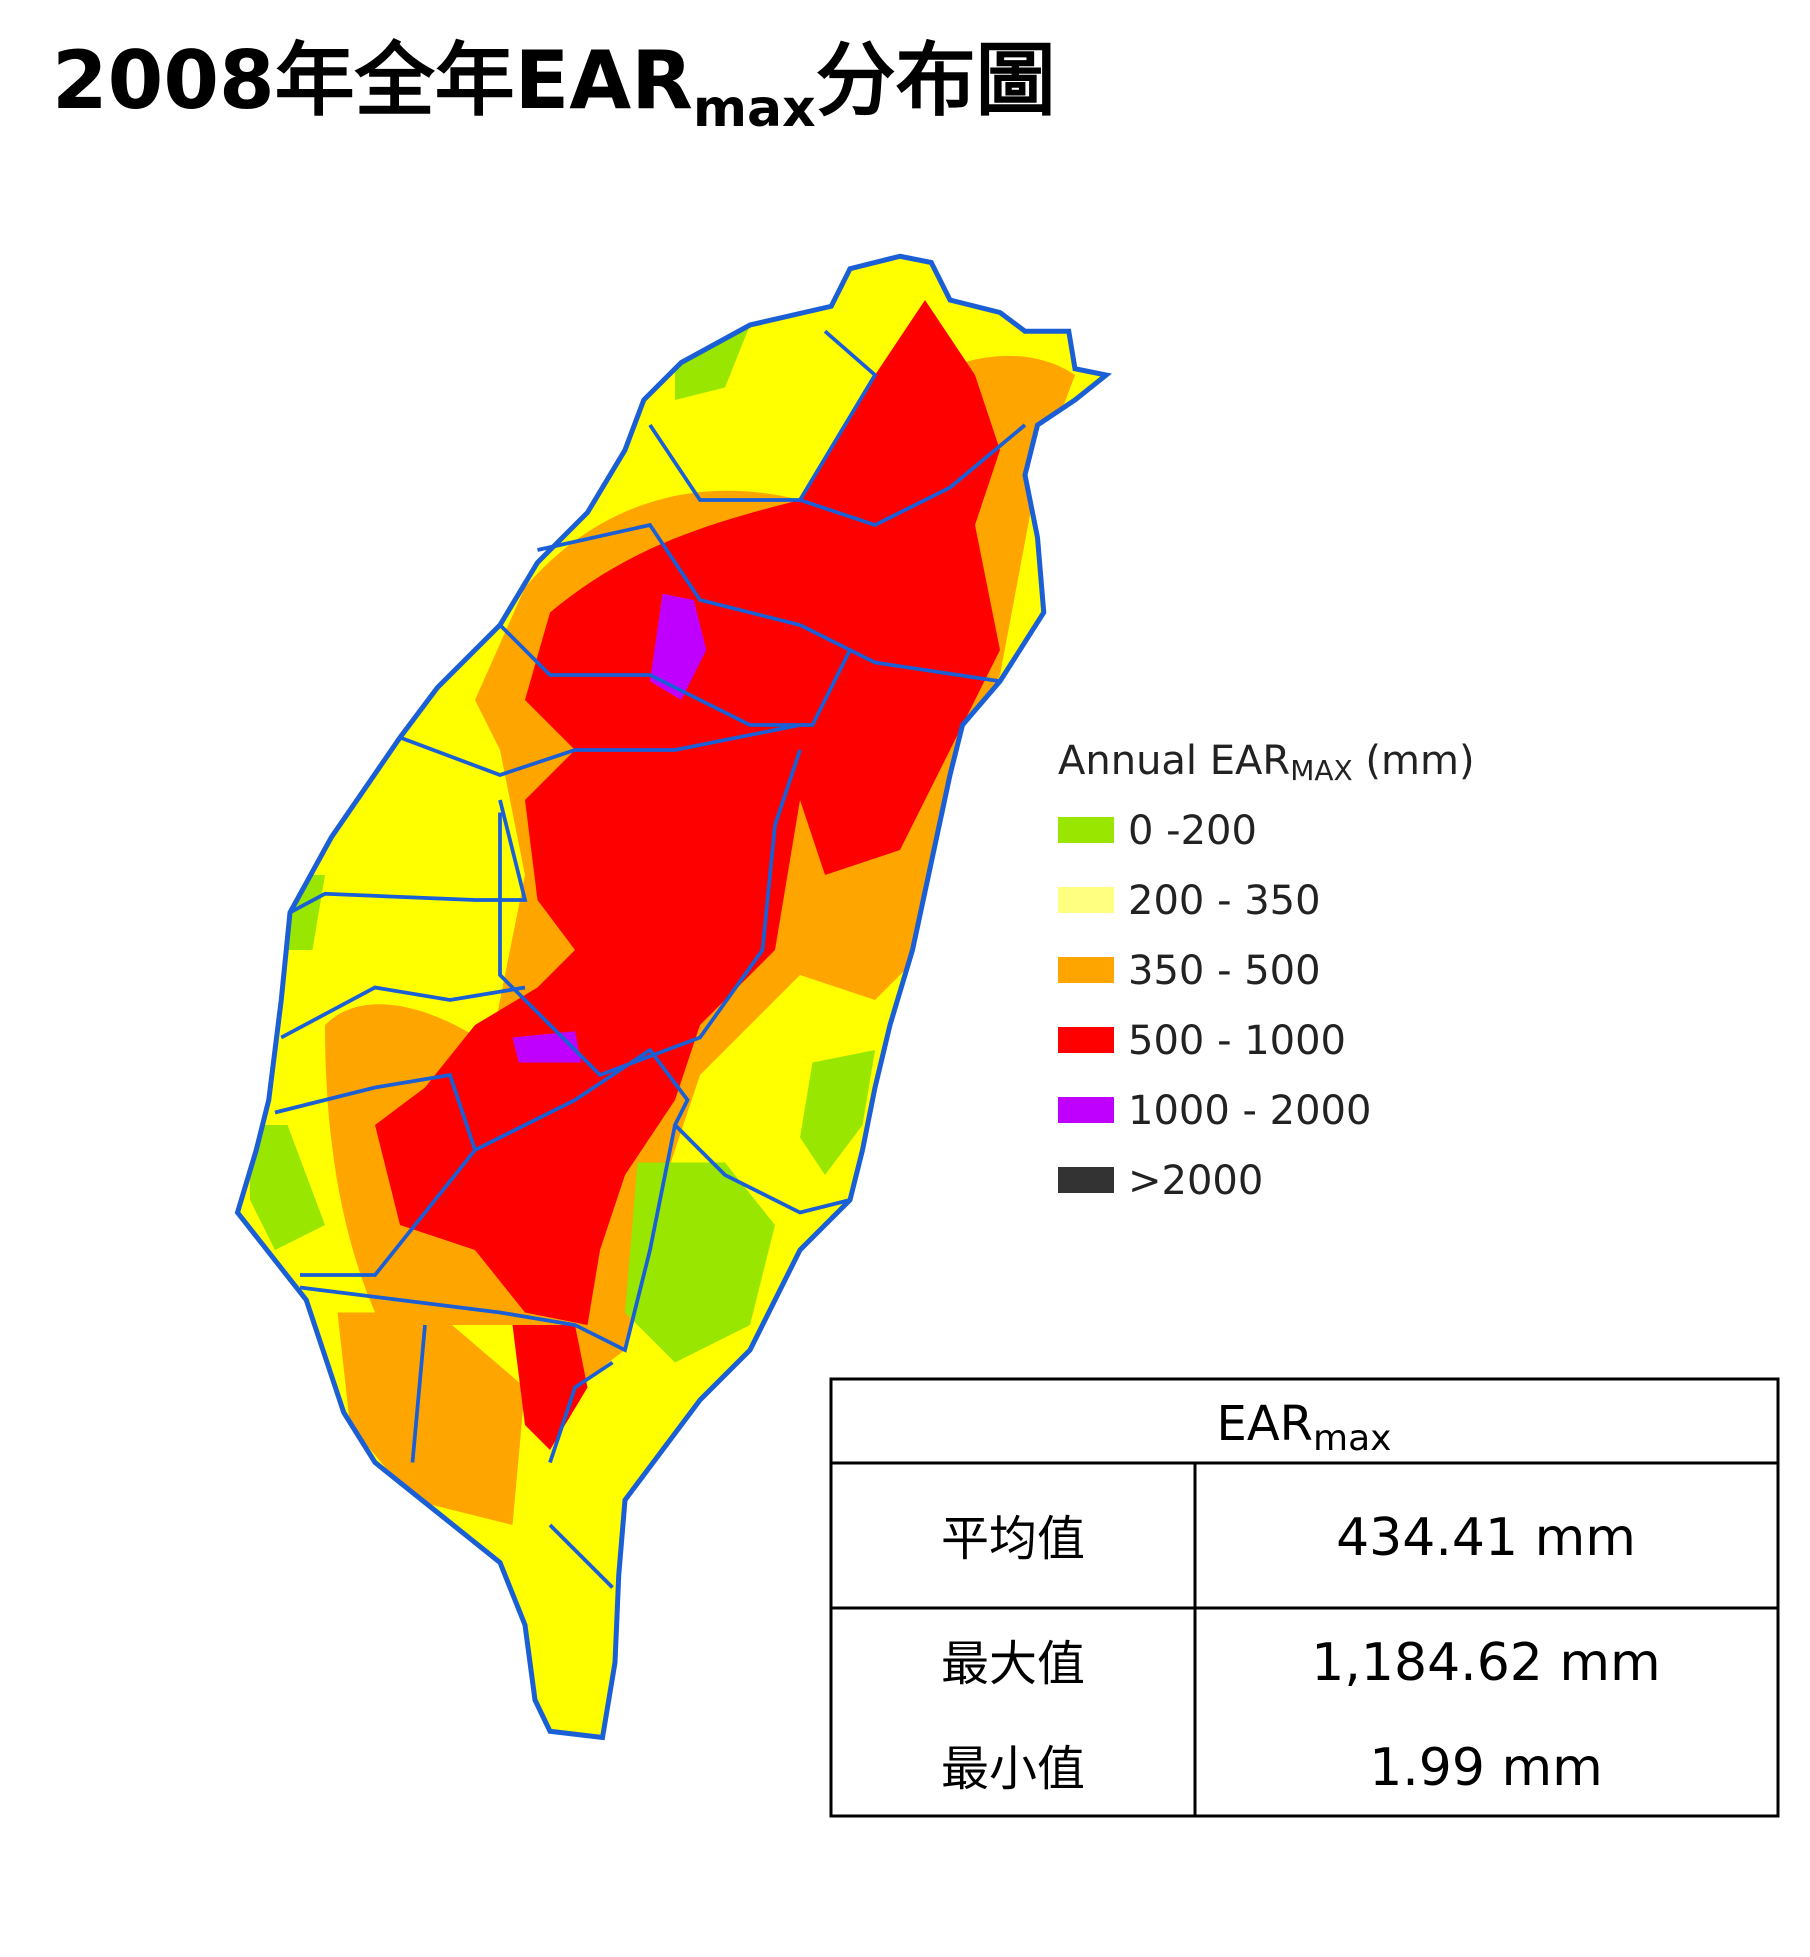 The height and width of the screenshot is (1957, 1810). Describe the element at coordinates (936, 80) in the screenshot. I see `title-tail: 分布圖` at that location.